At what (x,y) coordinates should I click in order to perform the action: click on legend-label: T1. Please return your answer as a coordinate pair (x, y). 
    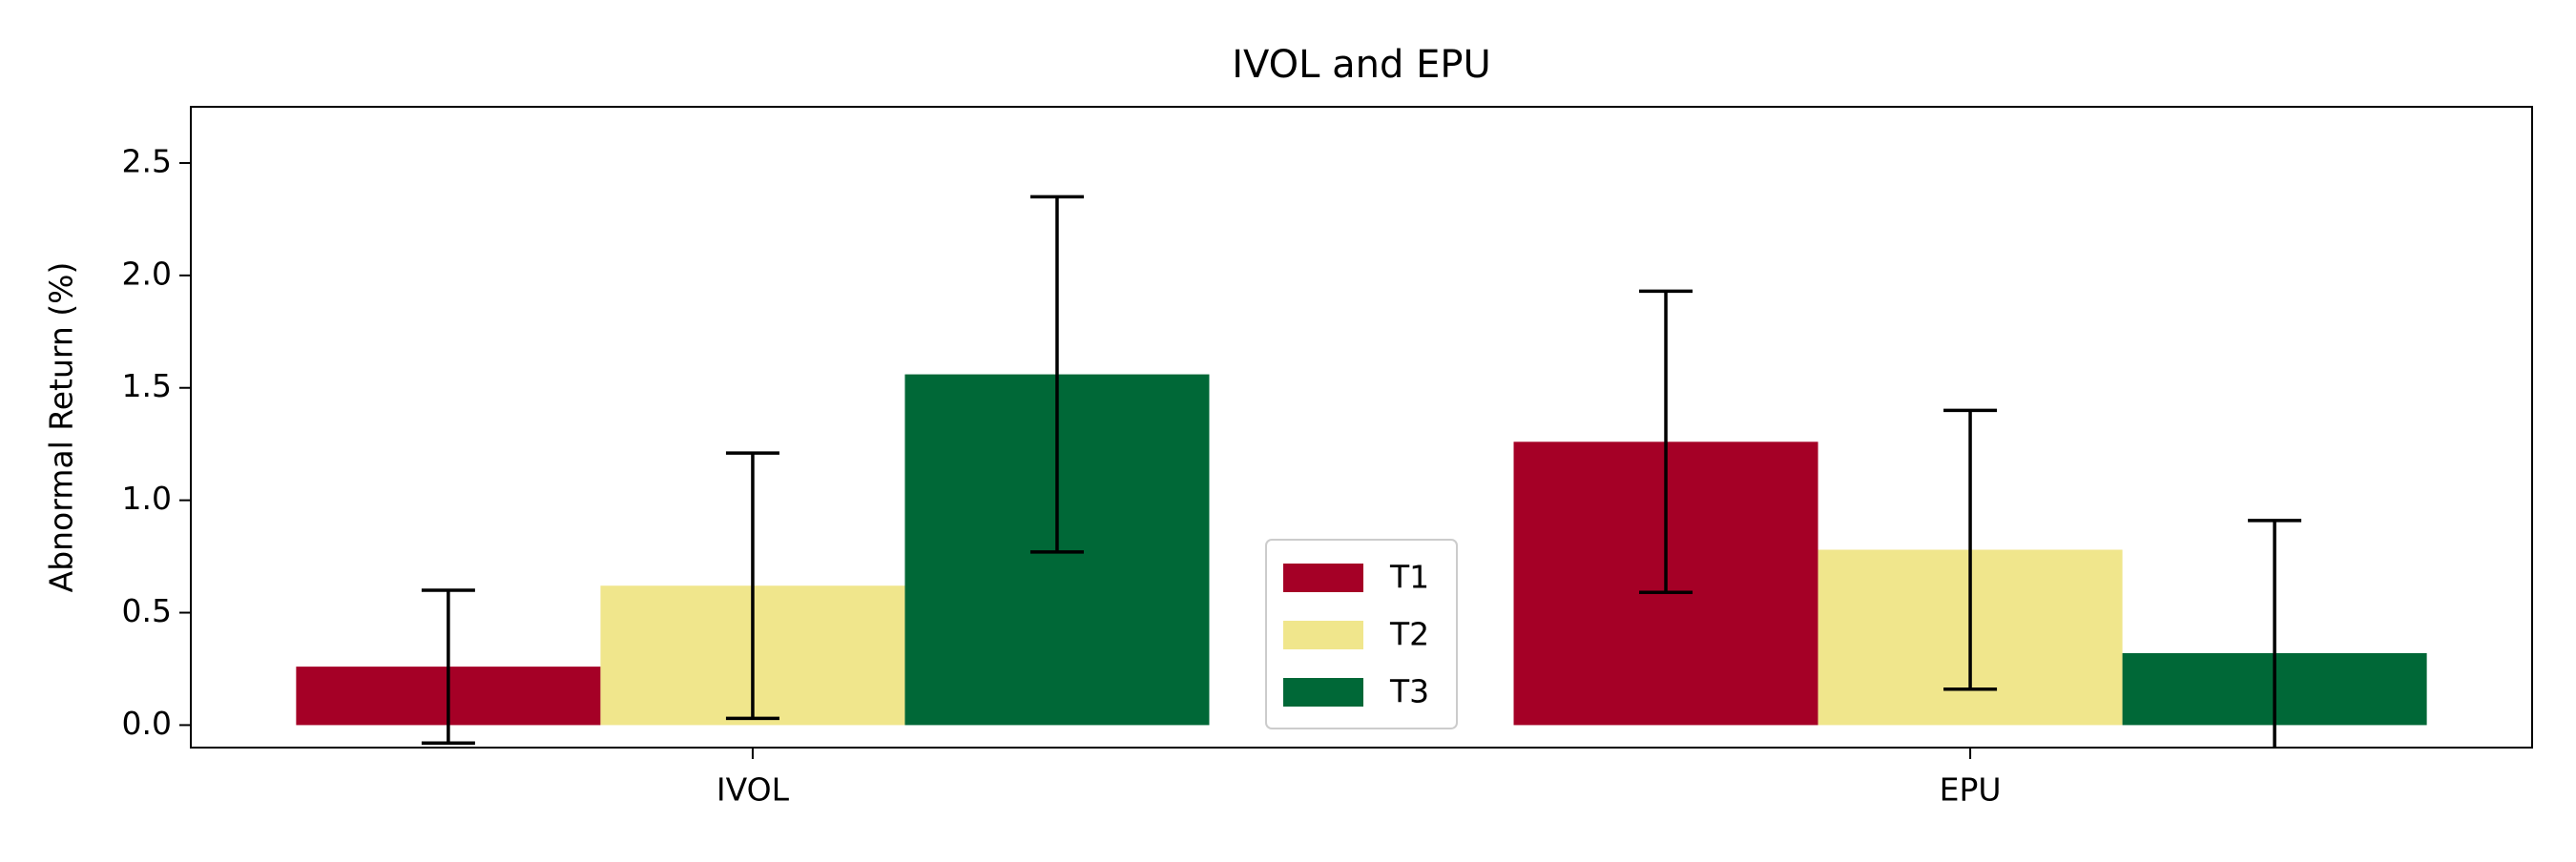
    Looking at the image, I should click on (1409, 577).